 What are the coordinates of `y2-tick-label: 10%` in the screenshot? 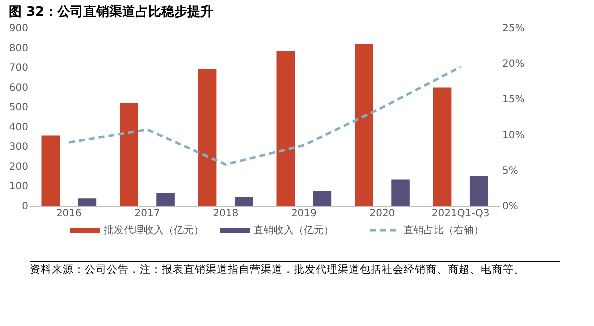 It's located at (513, 136).